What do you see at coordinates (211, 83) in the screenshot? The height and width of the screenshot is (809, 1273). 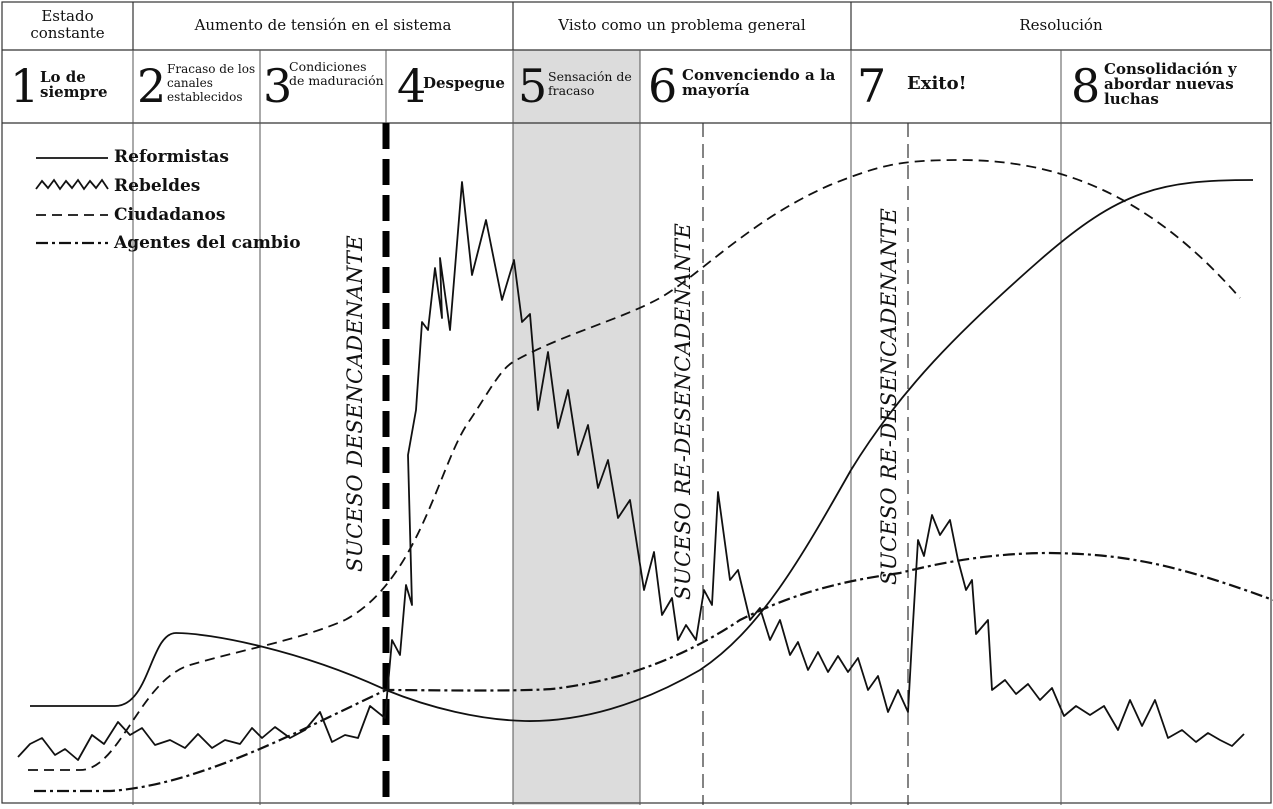 I see `stage-2-label: Fracaso de los canales establecidos` at bounding box center [211, 83].